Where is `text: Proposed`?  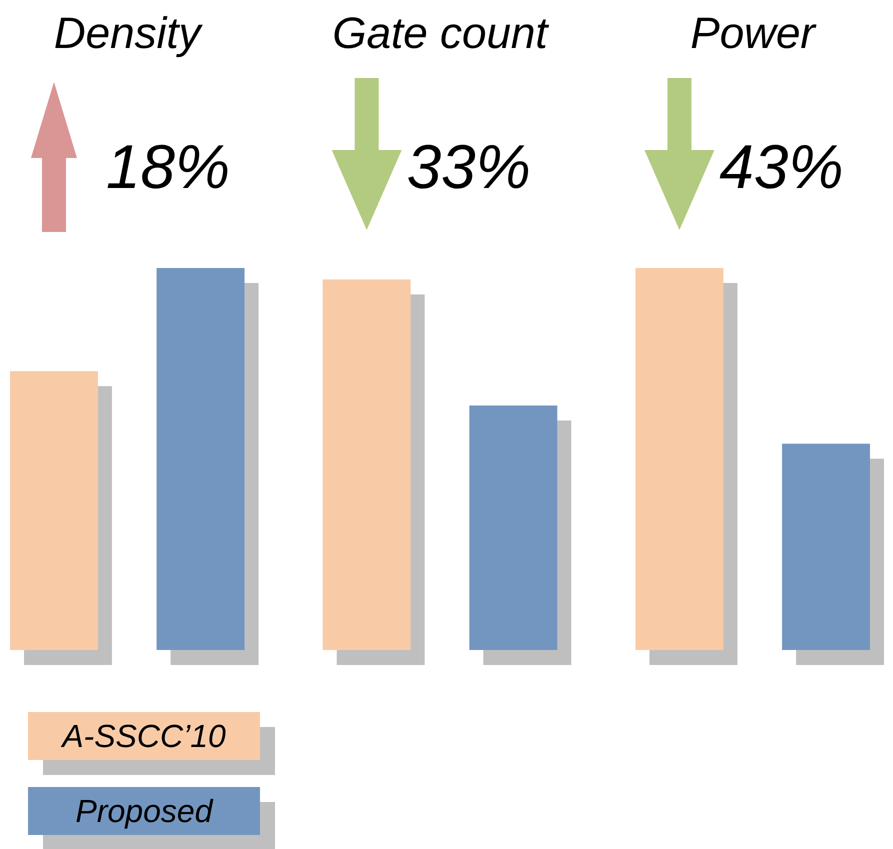
text: Proposed is located at coordinates (145, 811).